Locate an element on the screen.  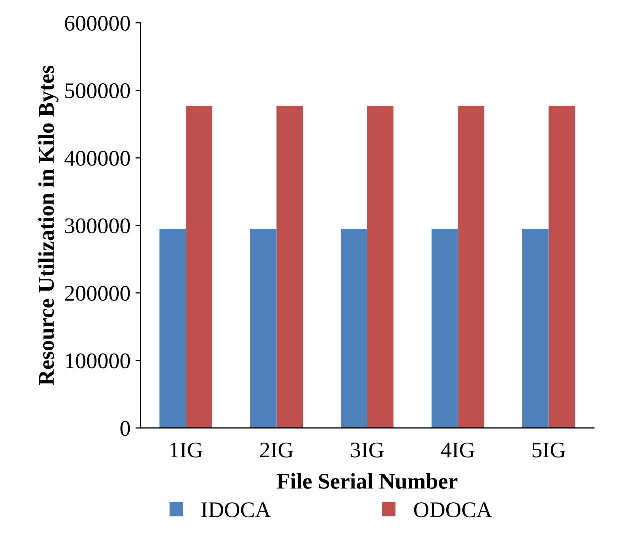
y-tick-label: 300000 is located at coordinates (97, 226).